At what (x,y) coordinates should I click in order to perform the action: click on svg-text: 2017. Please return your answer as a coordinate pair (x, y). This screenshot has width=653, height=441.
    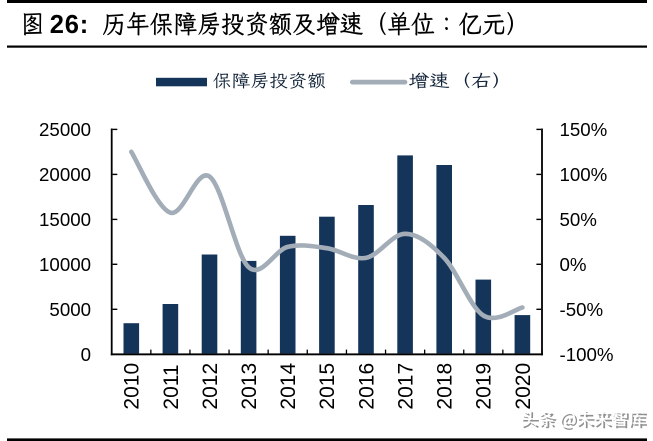
    Looking at the image, I should click on (406, 386).